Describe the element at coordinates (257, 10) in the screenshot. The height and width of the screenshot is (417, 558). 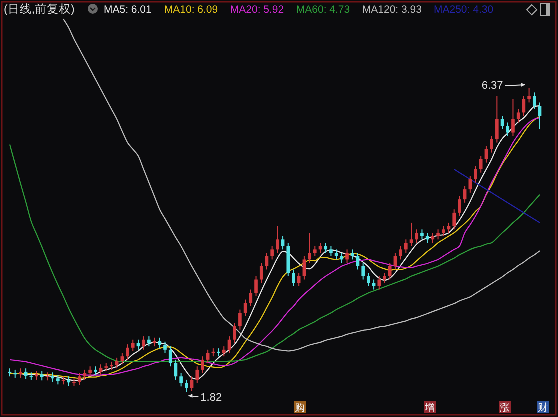
I see `text: MA20: 5.92` at that location.